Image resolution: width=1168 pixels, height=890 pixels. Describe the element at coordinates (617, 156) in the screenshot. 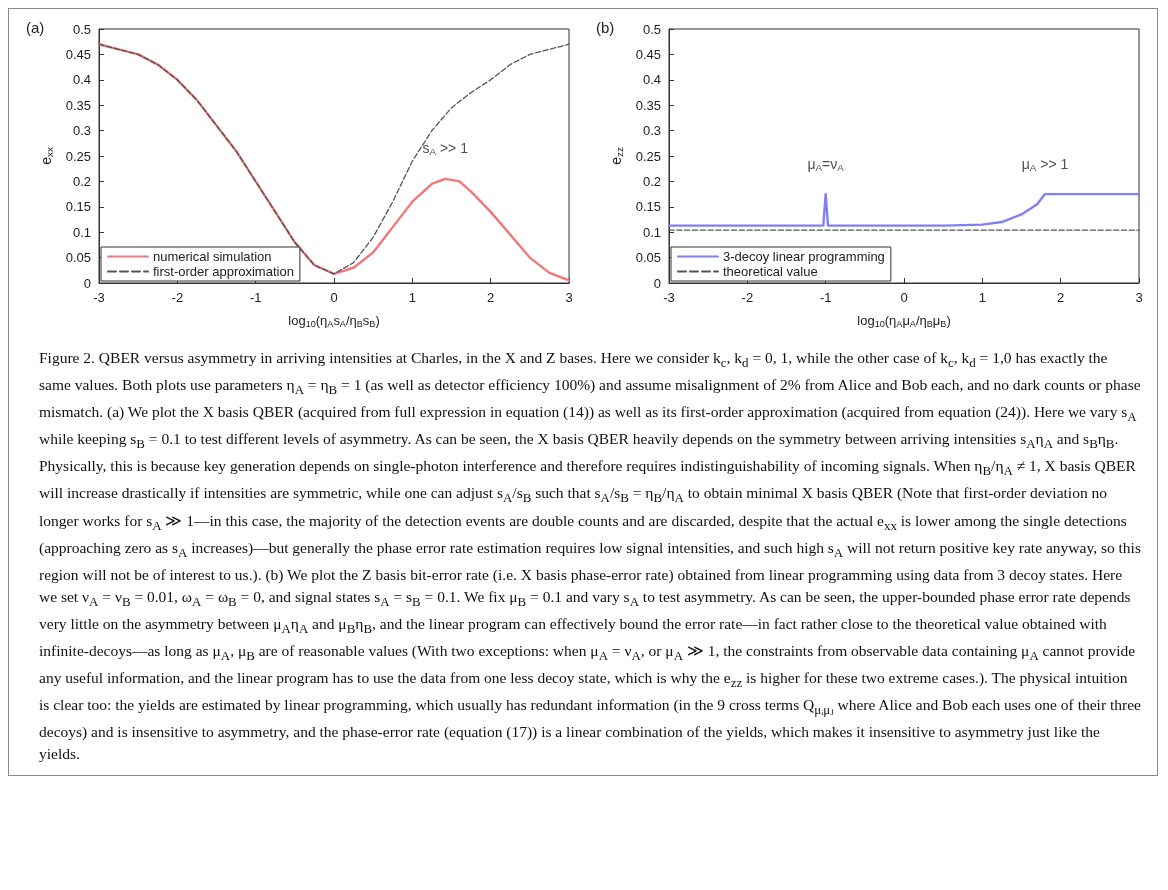

I see `y-axis-title: ezz` at that location.